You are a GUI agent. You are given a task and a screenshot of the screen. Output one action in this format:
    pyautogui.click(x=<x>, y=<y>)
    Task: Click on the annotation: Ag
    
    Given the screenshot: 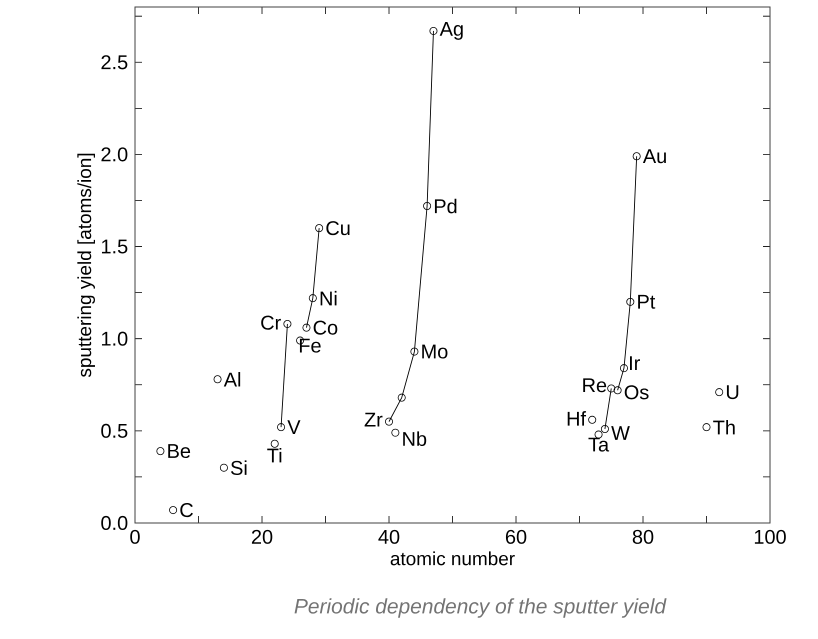 What is the action you would take?
    pyautogui.click(x=451, y=31)
    